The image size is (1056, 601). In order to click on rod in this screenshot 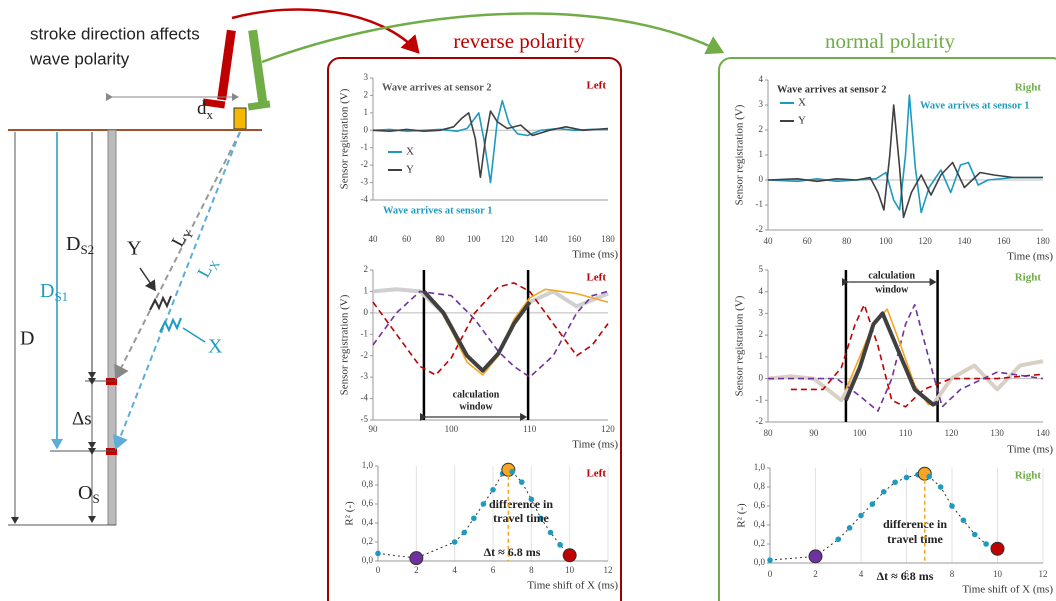, I will do `click(112, 327)`.